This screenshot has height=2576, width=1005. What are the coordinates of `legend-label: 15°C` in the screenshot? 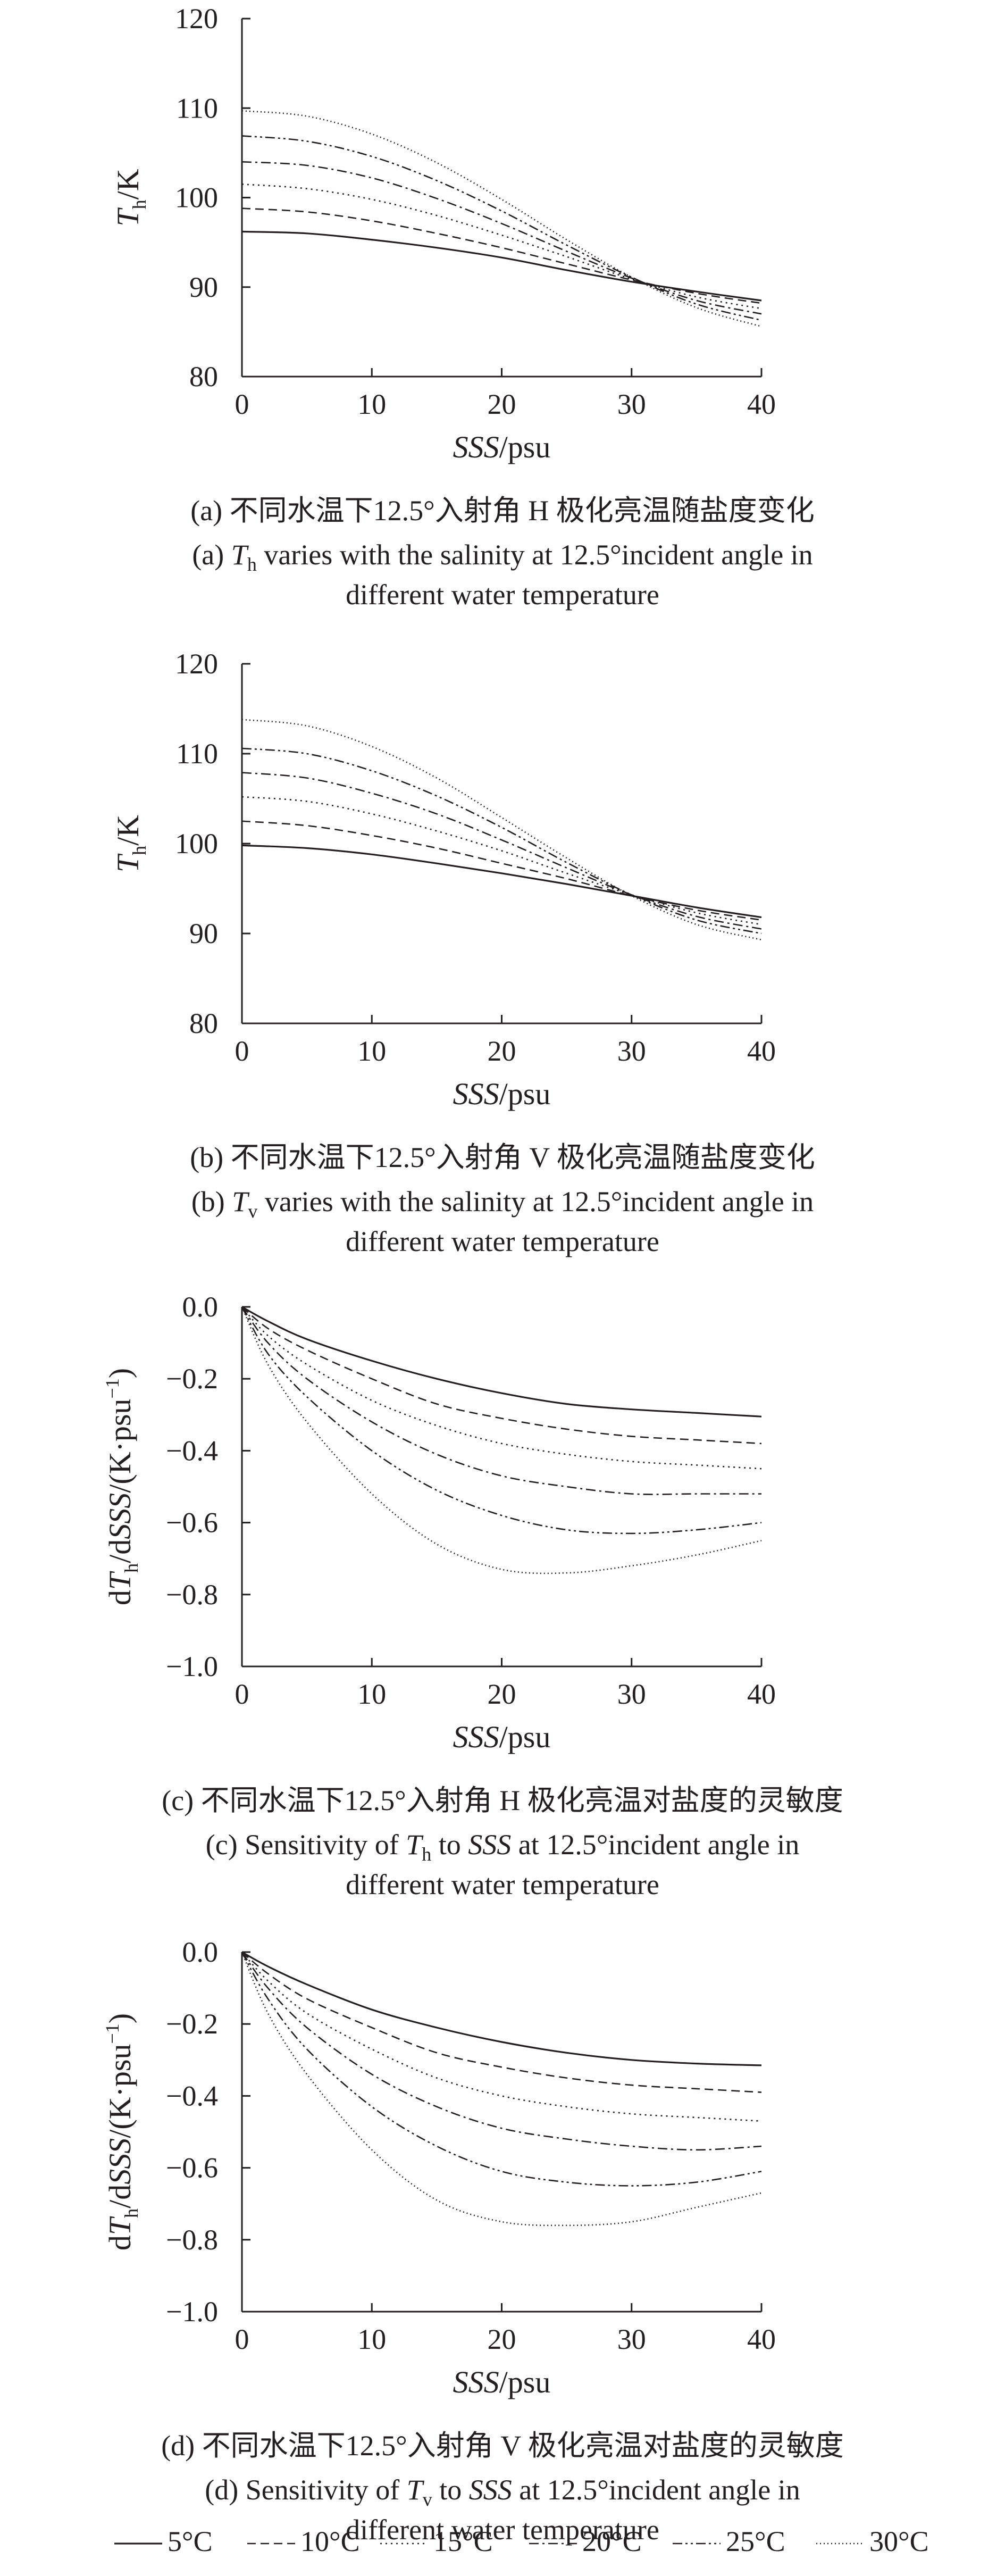 It's located at (463, 2541).